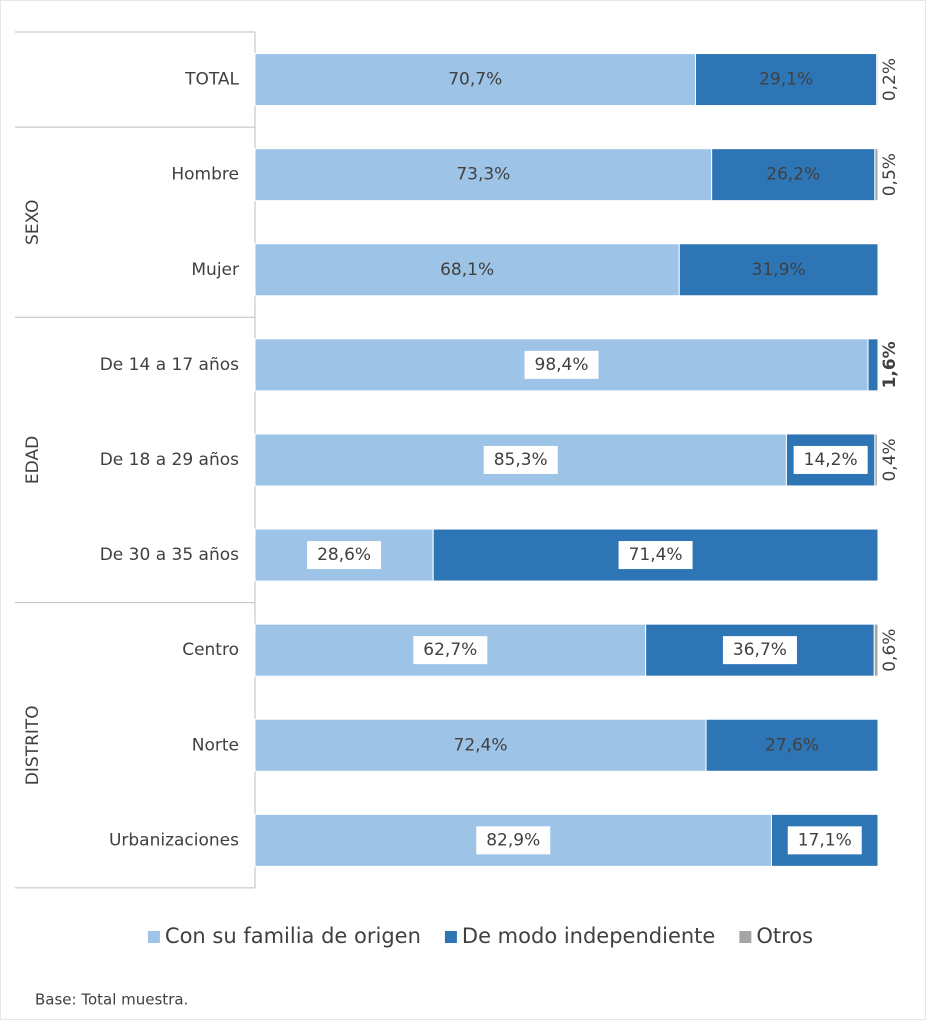 This screenshot has width=926, height=1020. Describe the element at coordinates (169, 460) in the screenshot. I see `y-tick-label: De 18 a 29 años` at that location.